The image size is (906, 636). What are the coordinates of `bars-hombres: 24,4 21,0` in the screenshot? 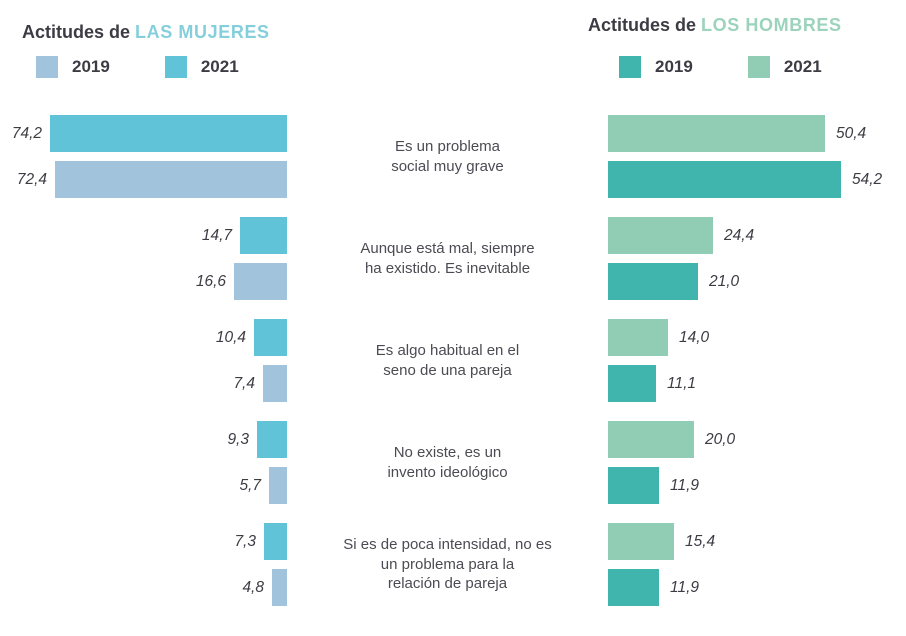 It's located at (757, 258).